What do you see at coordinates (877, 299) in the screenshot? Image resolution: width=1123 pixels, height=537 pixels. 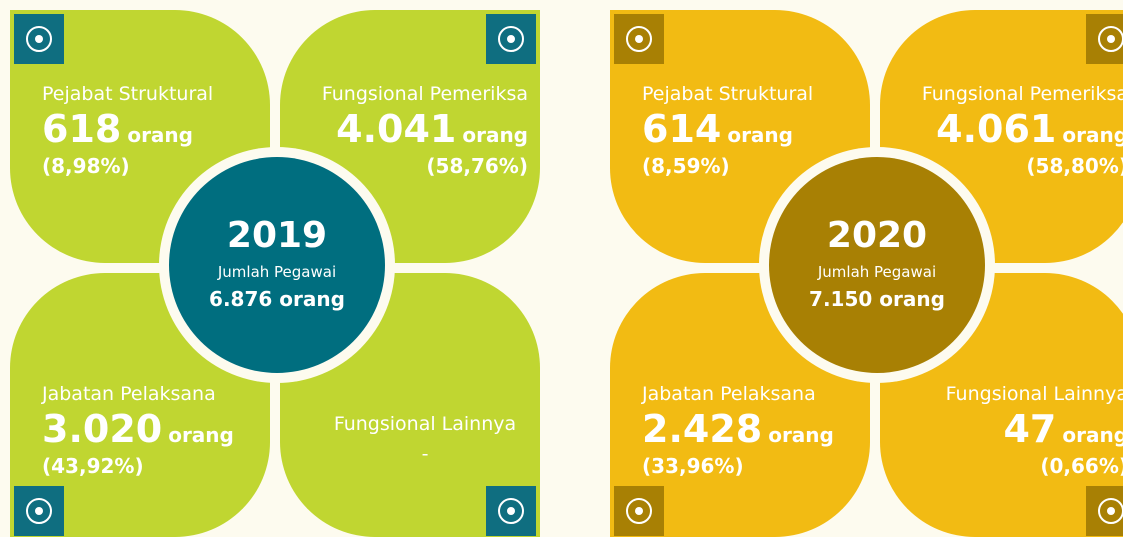 I see `total: 7.150 orang` at bounding box center [877, 299].